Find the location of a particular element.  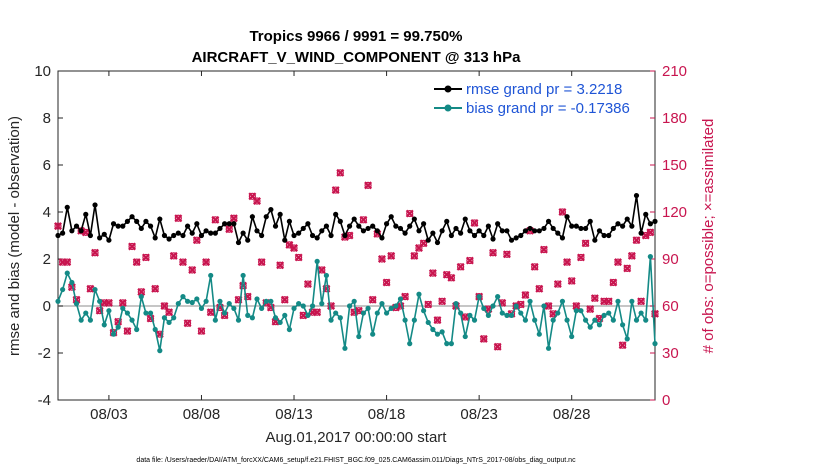

y-tick-label: 0 is located at coordinates (47, 306).